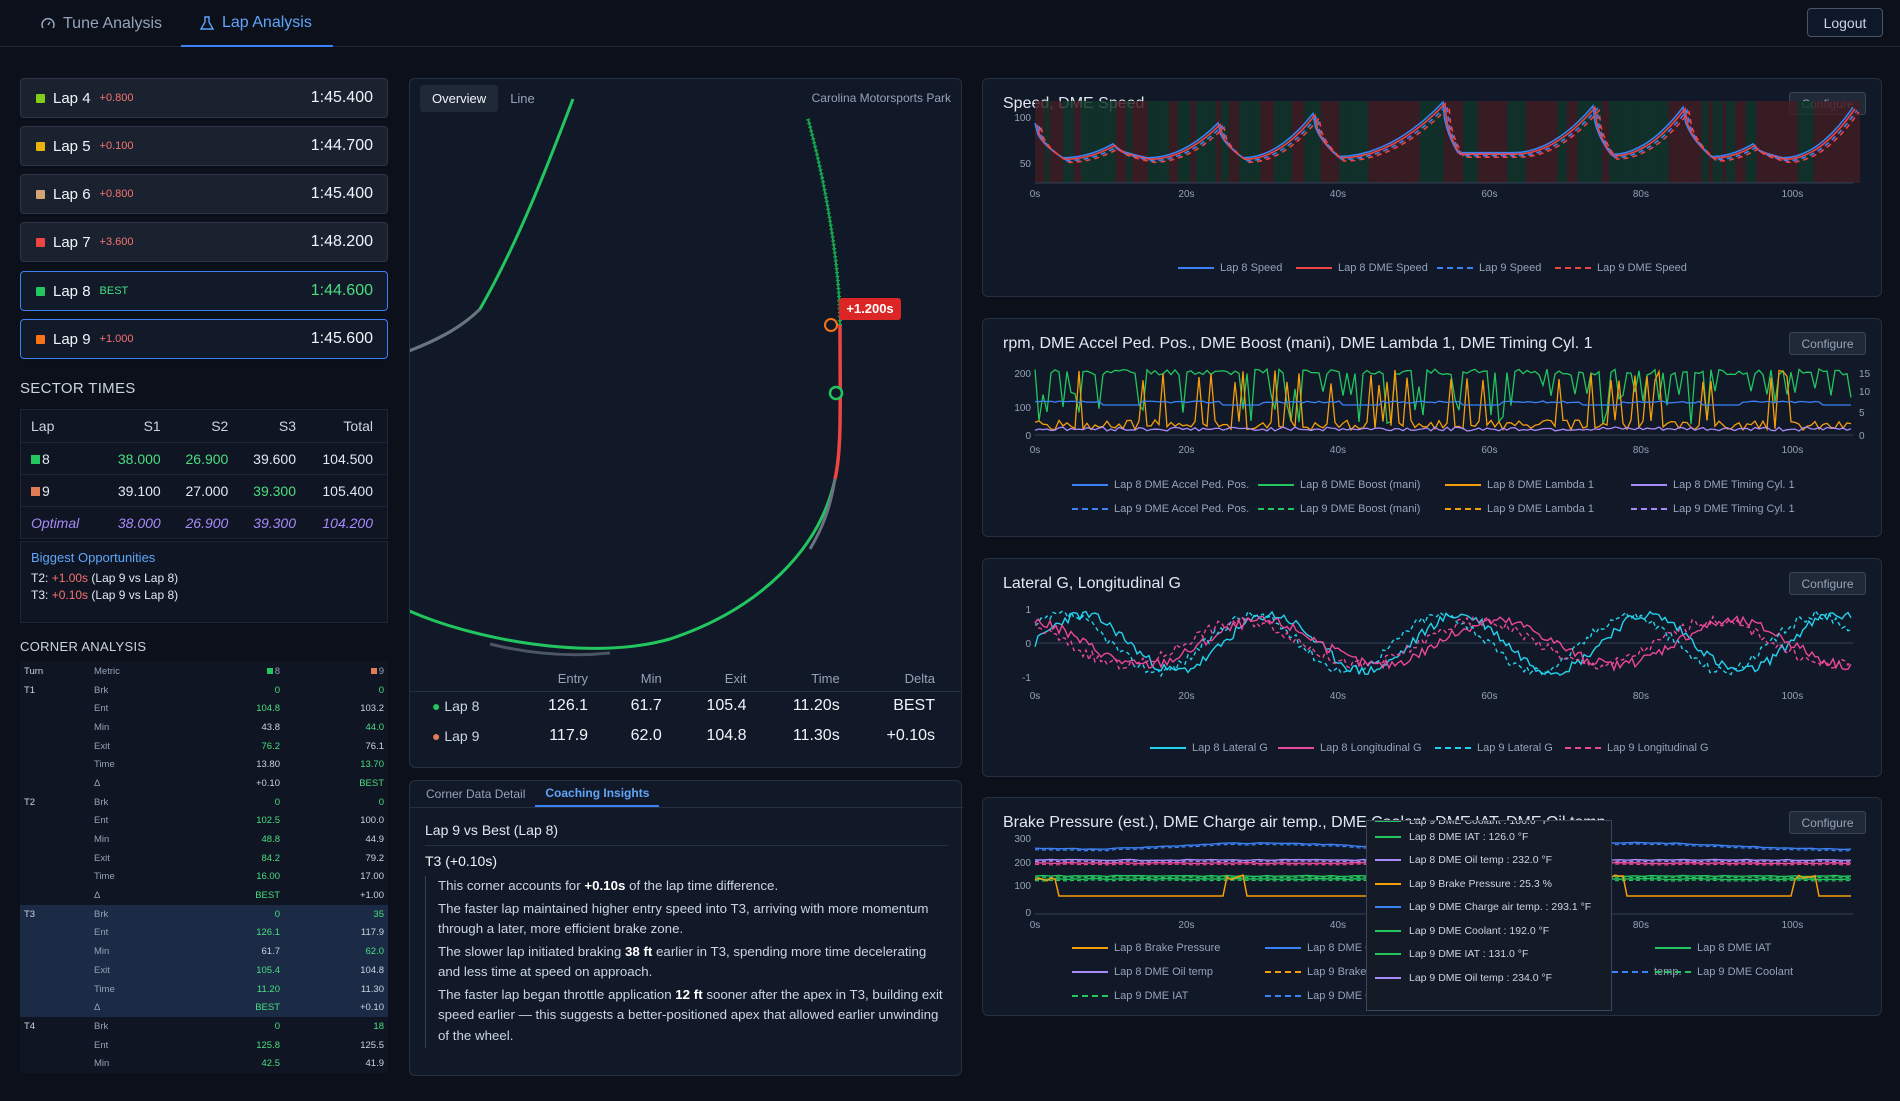 The width and height of the screenshot is (1900, 1101). What do you see at coordinates (831, 325) in the screenshot?
I see `lap9-marker` at bounding box center [831, 325].